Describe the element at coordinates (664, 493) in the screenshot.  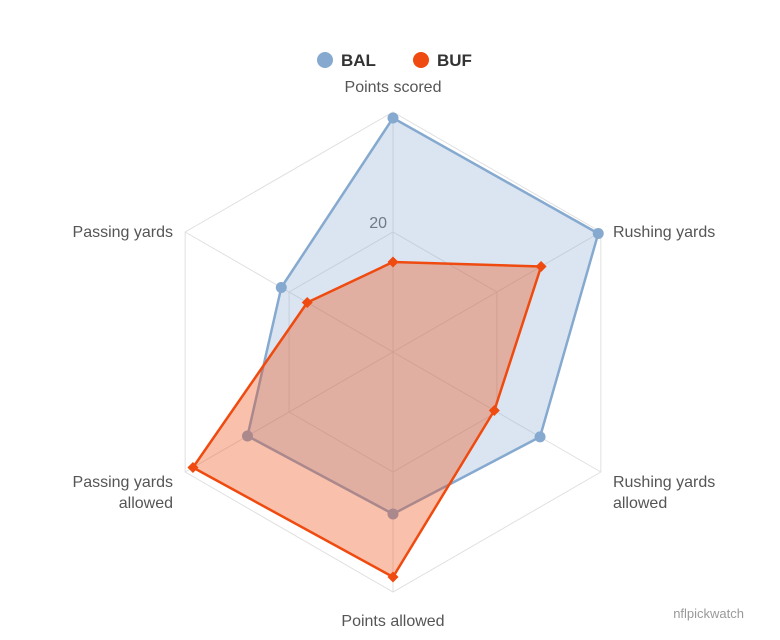
I see `axis-label: Rushing yards allowed` at that location.